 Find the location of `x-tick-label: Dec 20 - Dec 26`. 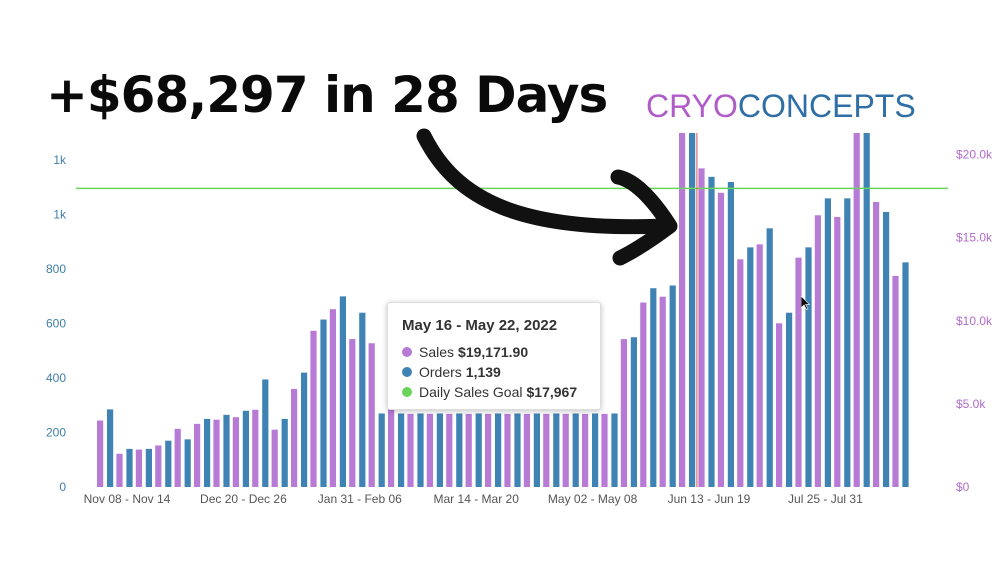

x-tick-label: Dec 20 - Dec 26 is located at coordinates (243, 499).